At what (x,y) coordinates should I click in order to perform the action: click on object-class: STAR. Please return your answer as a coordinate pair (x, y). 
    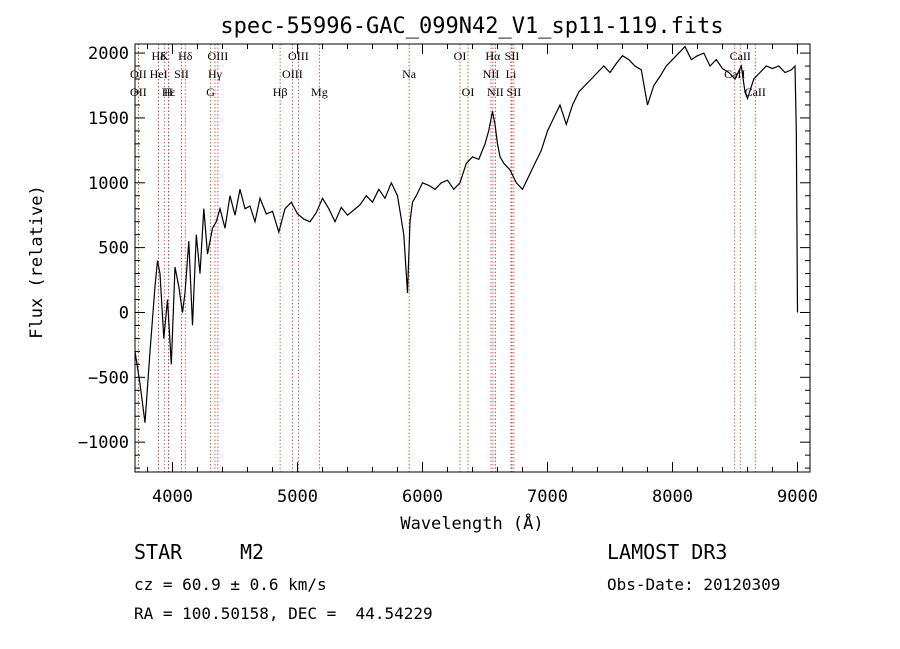
    Looking at the image, I should click on (158, 552).